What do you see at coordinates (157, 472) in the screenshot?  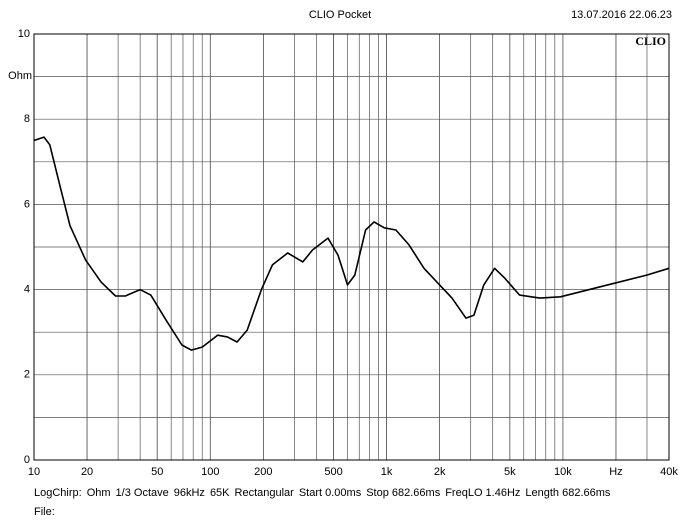 I see `x-tick-label: 50` at bounding box center [157, 472].